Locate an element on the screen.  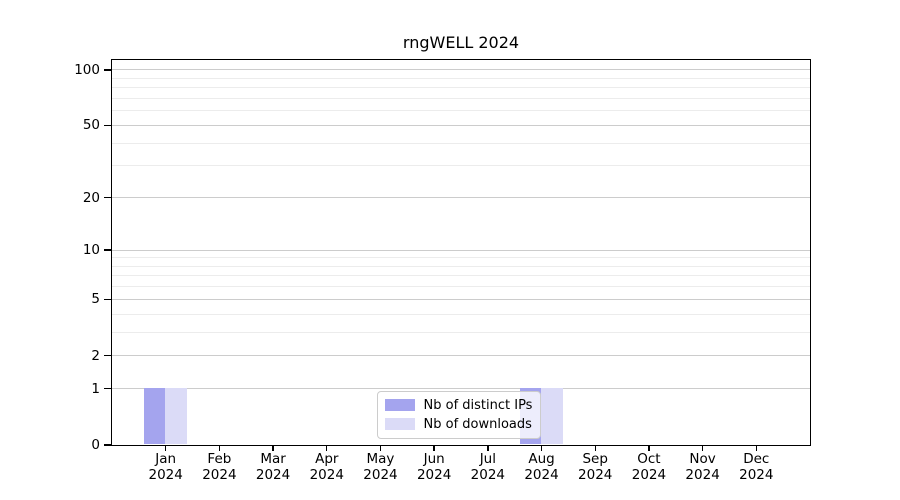
legend-swatch-downloads is located at coordinates (399, 424).